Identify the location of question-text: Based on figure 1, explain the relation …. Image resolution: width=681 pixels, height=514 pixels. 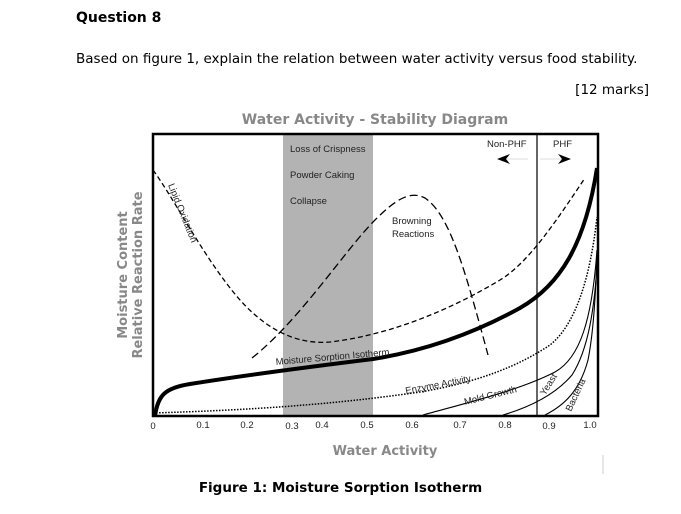
(357, 59).